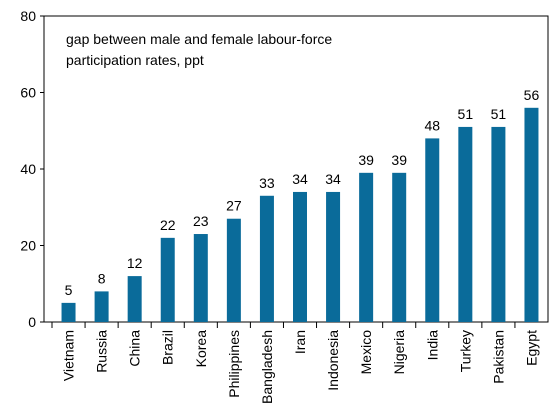  What do you see at coordinates (465, 351) in the screenshot?
I see `x-tick-label: Turkey` at bounding box center [465, 351].